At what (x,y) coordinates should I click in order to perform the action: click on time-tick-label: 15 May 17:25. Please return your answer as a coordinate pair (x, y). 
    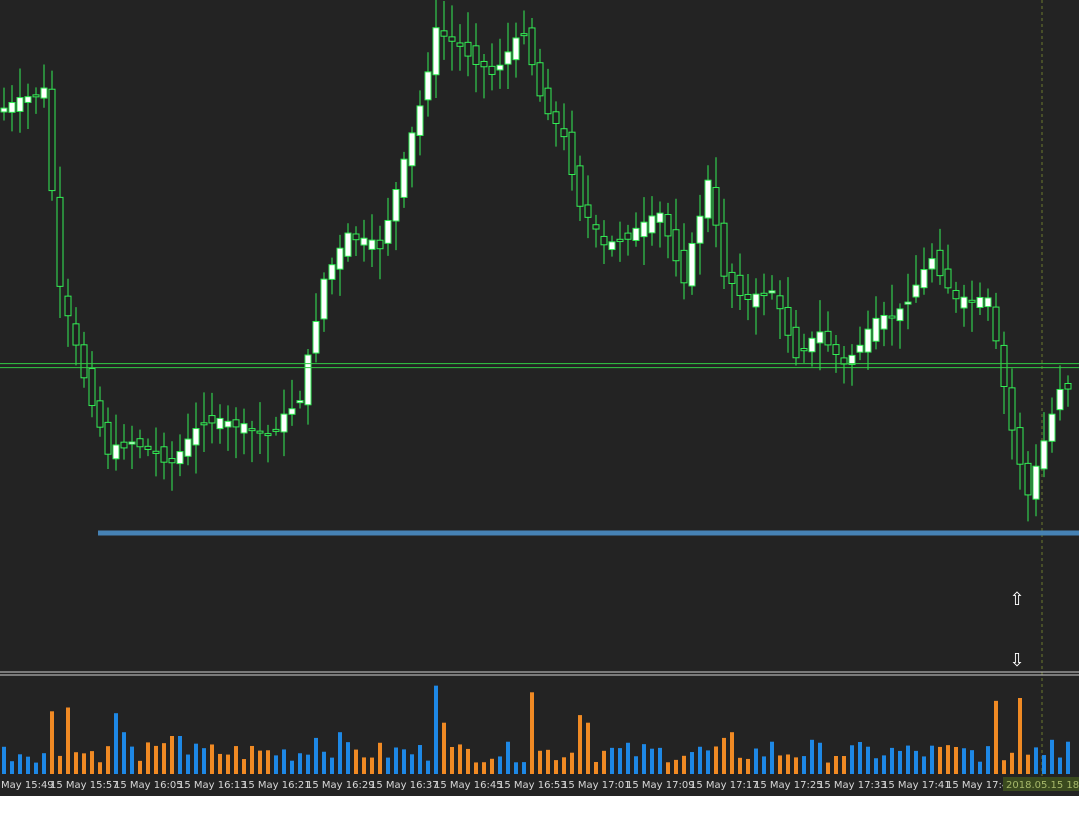
    Looking at the image, I should click on (788, 785).